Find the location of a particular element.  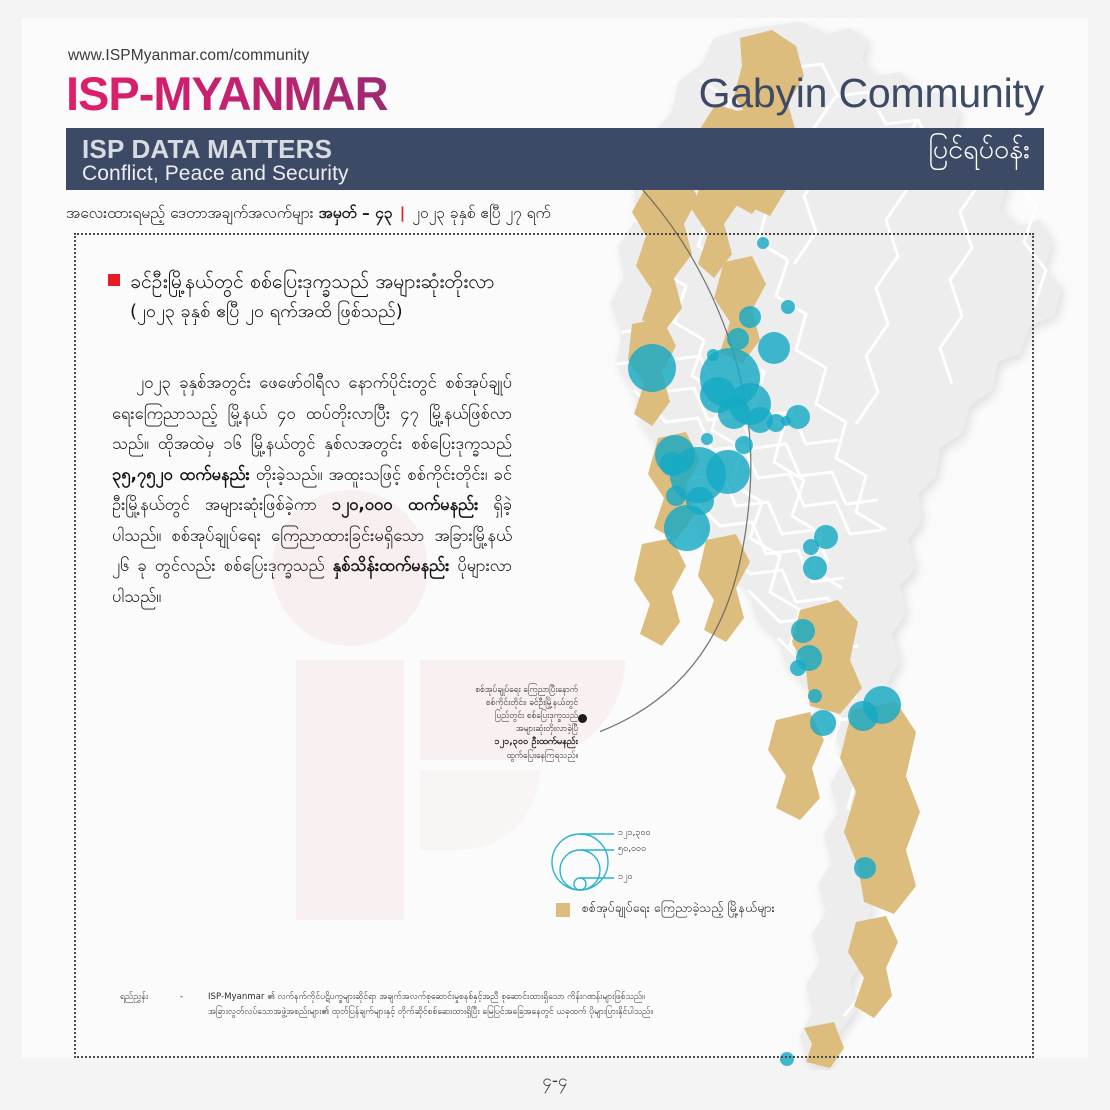

legend-swatch-martial-law is located at coordinates (563, 909).